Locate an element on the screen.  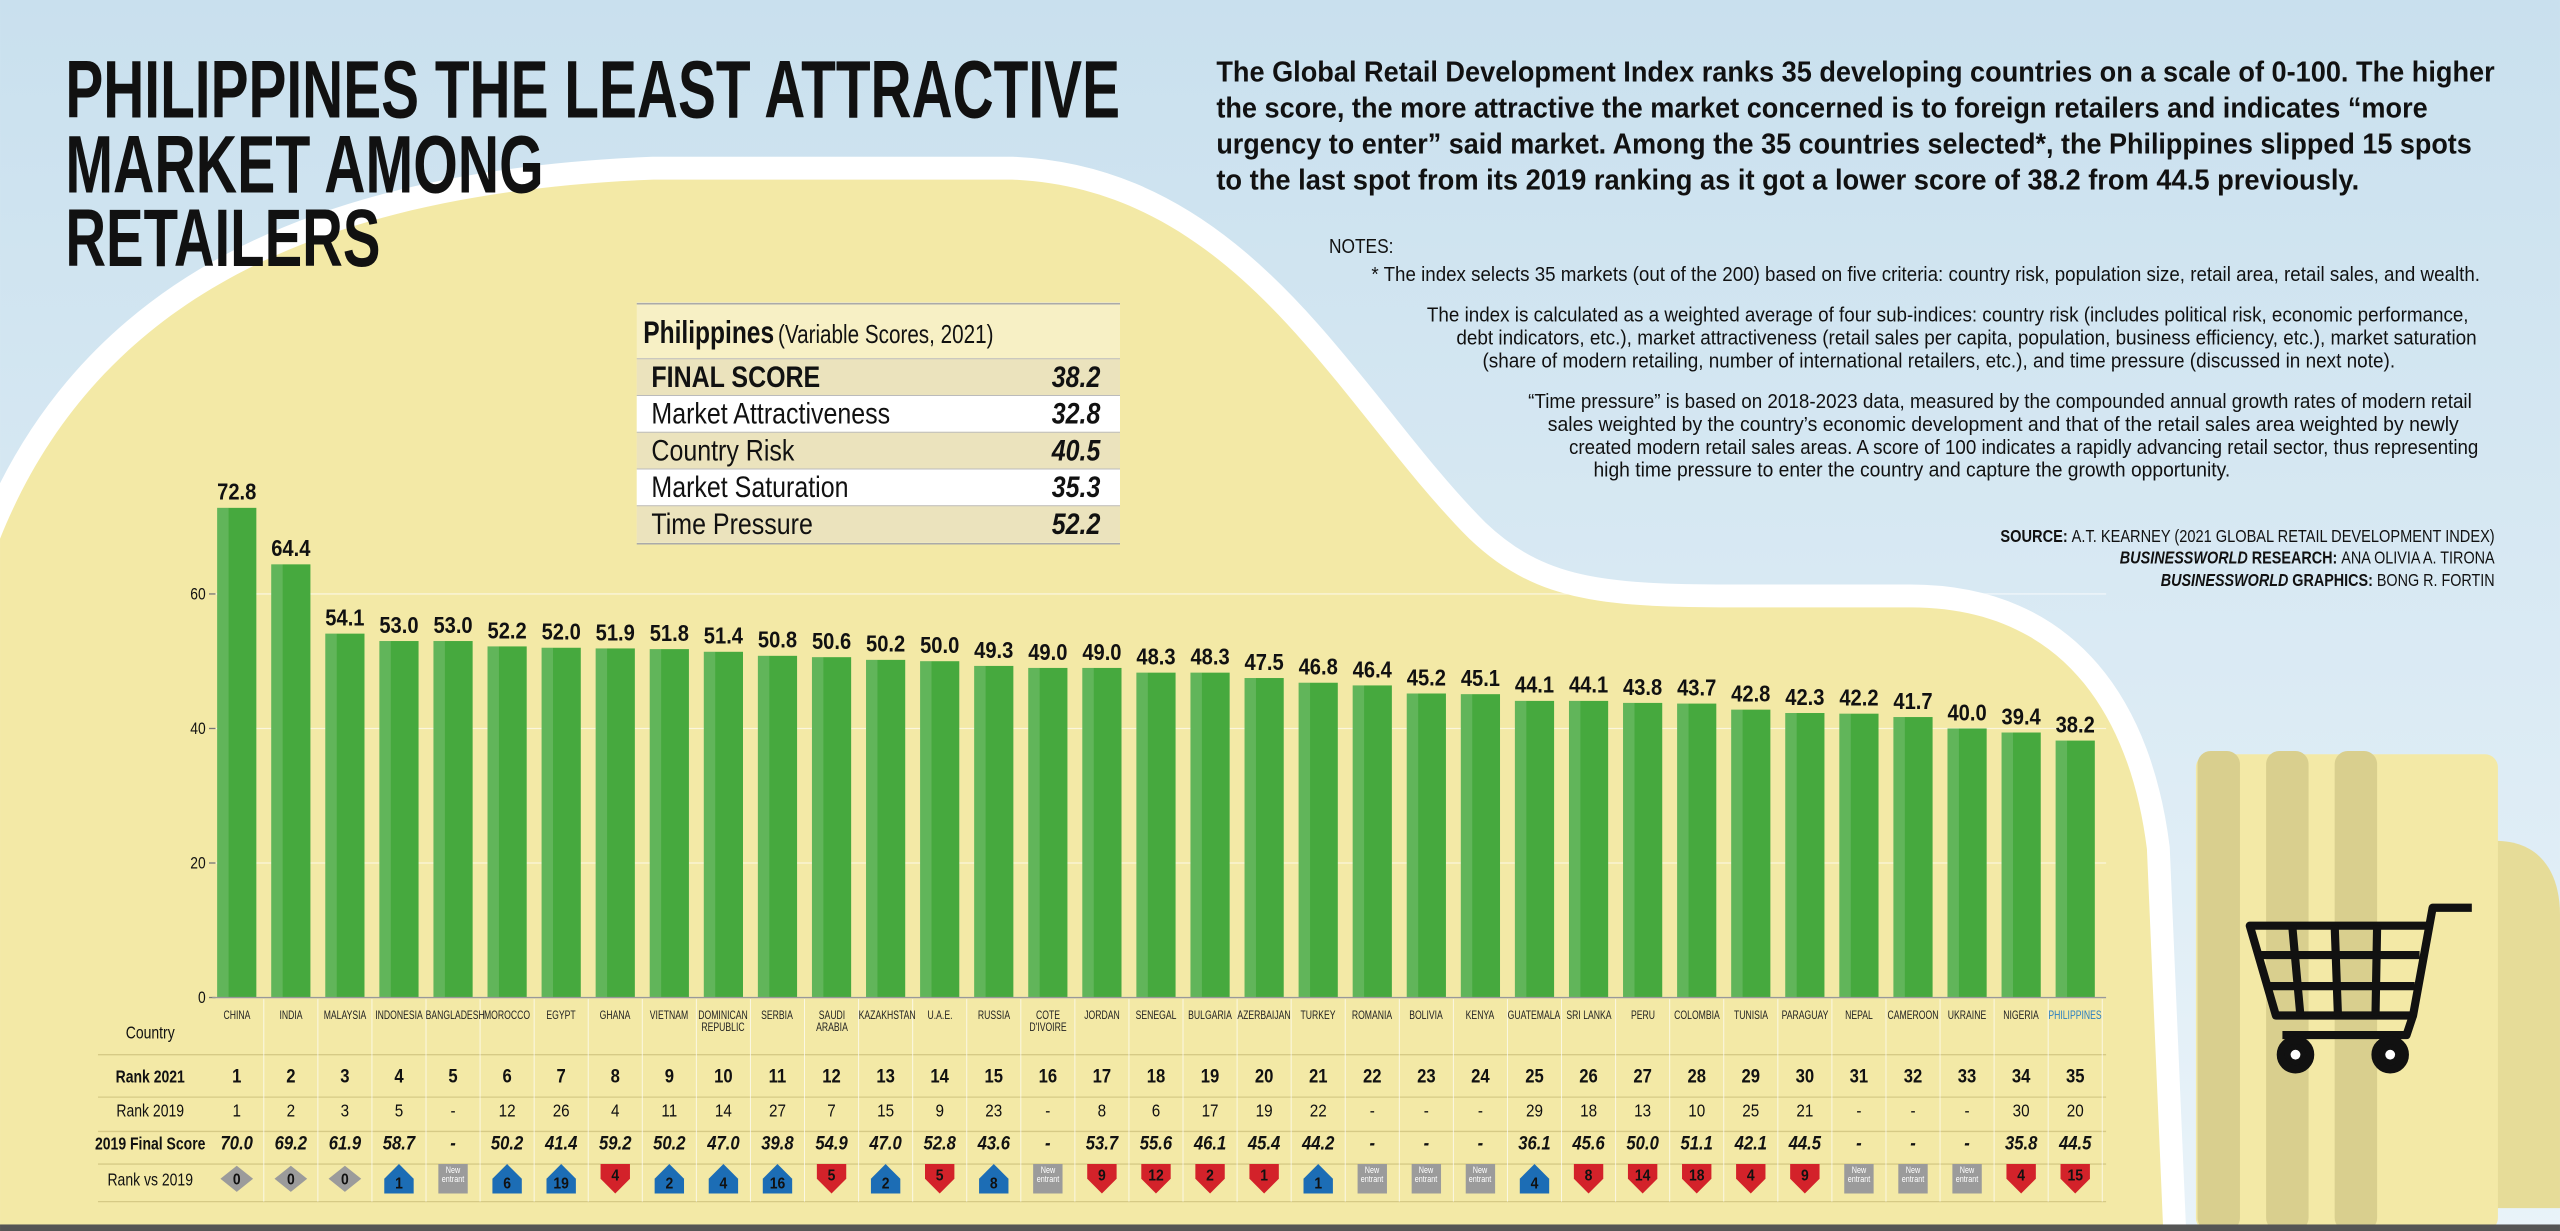
value-label: 41.7 is located at coordinates (1912, 701).